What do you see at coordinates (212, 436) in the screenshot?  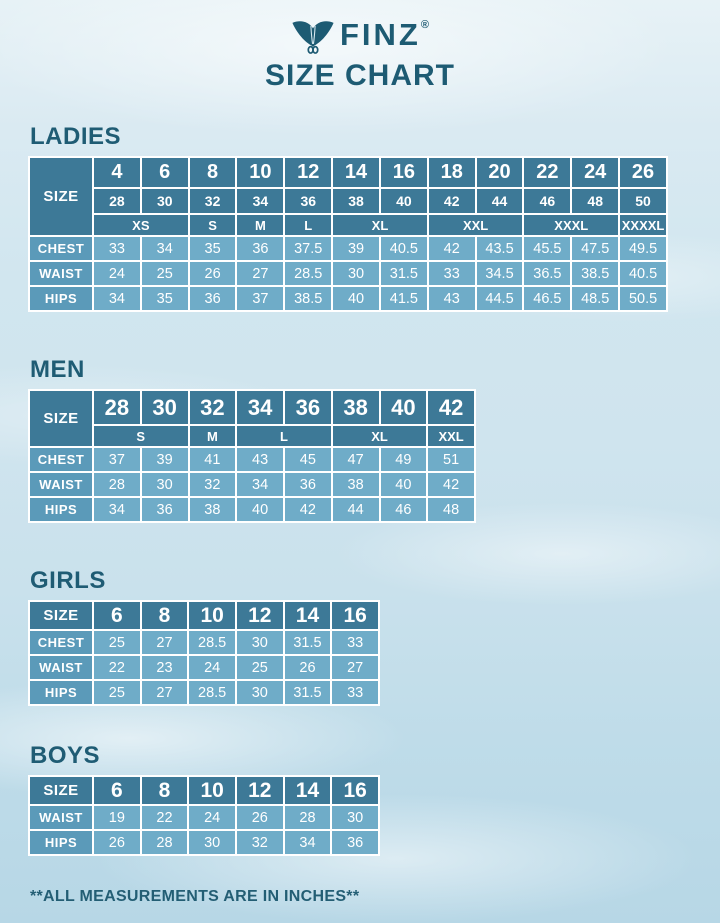 I see `men-header-cell: M` at bounding box center [212, 436].